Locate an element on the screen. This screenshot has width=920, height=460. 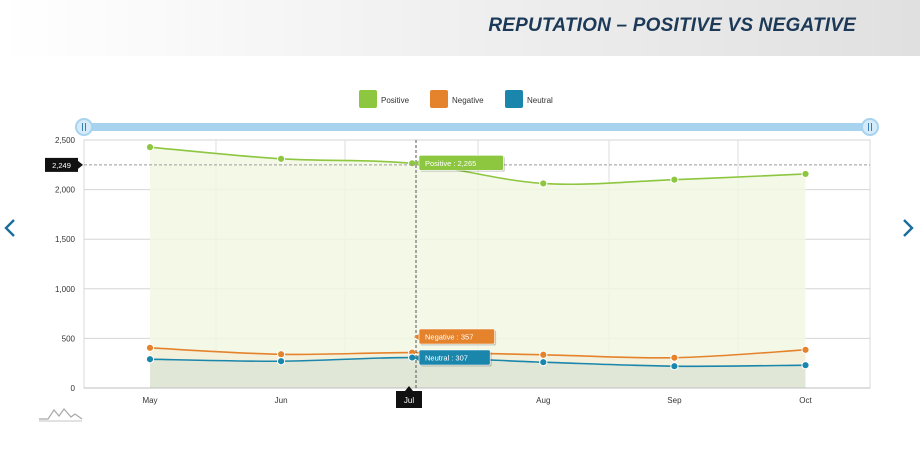
x-tick-label: Sep is located at coordinates (674, 400).